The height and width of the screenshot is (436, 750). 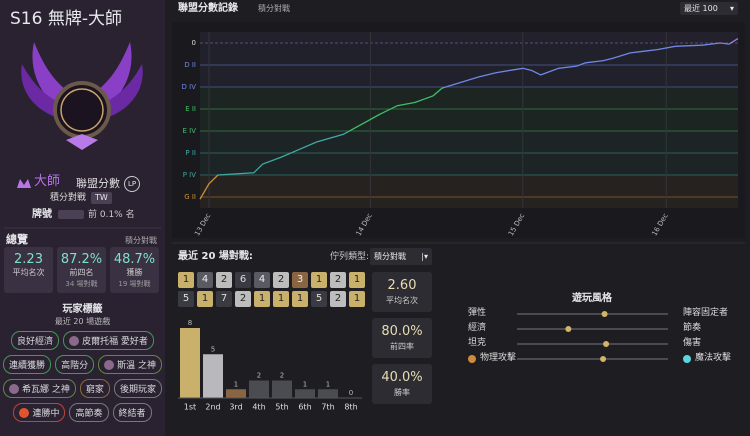 What do you see at coordinates (115, 342) in the screenshot?
I see `tag-label: 皮爾托福 愛好者` at bounding box center [115, 342].